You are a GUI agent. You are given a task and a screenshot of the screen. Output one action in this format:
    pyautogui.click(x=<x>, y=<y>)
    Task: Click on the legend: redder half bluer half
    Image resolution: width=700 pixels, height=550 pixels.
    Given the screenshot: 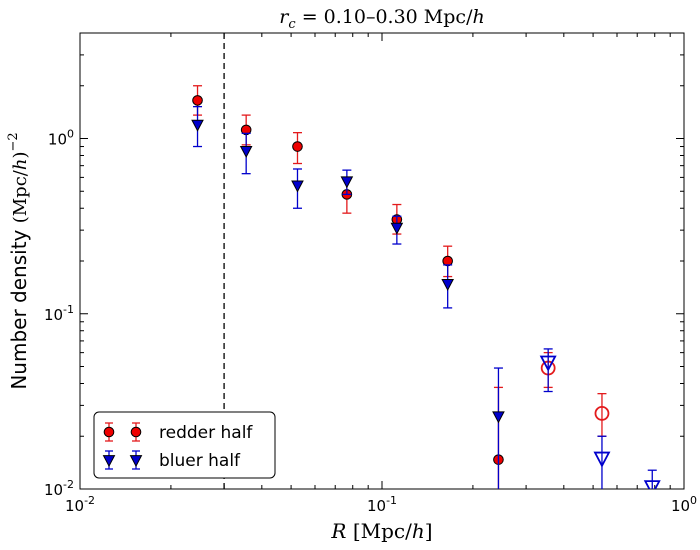 What is the action you would take?
    pyautogui.click(x=184, y=445)
    